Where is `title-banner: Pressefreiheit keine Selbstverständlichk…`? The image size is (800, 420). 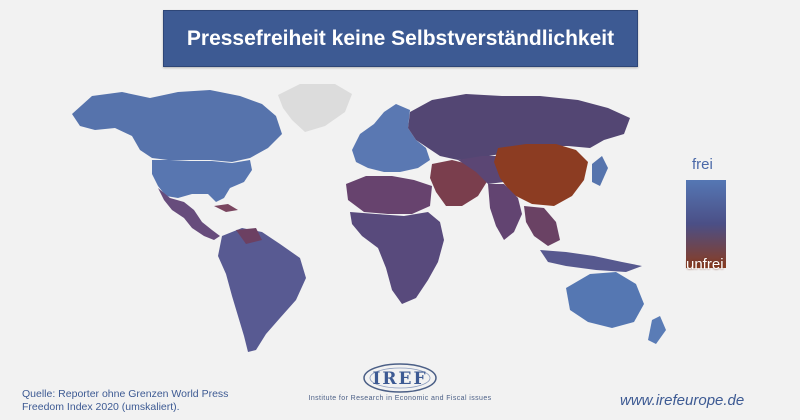
title-banner: Pressefreiheit keine Selbstverständlichk… is located at coordinates (400, 38).